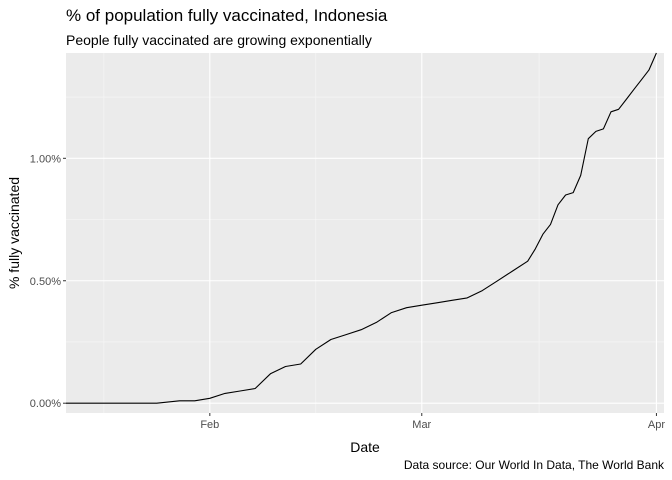 Image resolution: width=672 pixels, height=480 pixels. I want to click on x-tick-label: Mar, so click(421, 425).